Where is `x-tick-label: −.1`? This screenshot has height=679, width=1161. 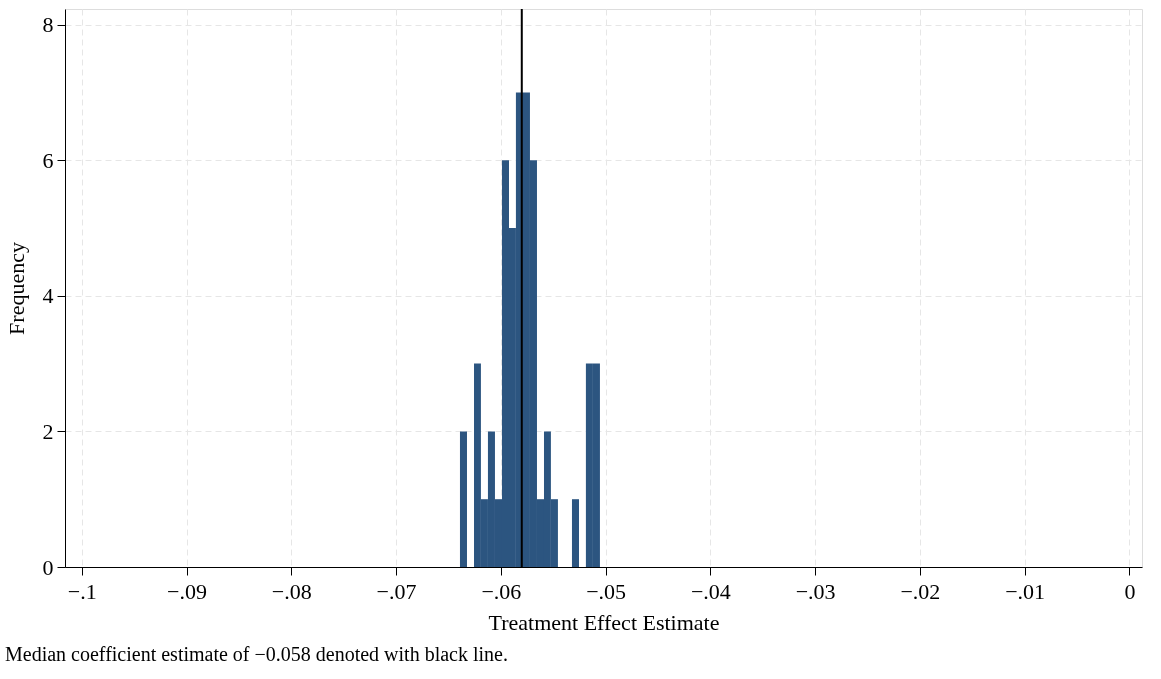
x-tick-label: −.1 is located at coordinates (82, 591).